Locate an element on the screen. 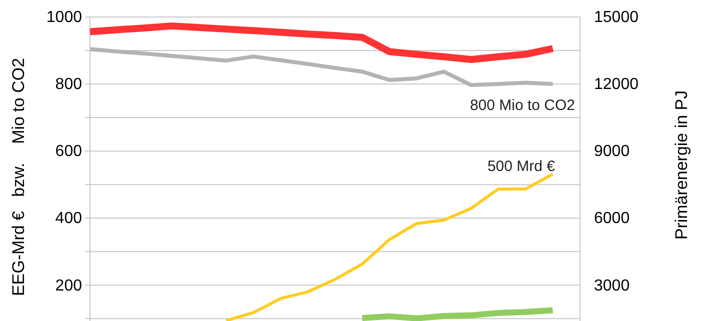  y-tick-label: 600 is located at coordinates (68, 151).